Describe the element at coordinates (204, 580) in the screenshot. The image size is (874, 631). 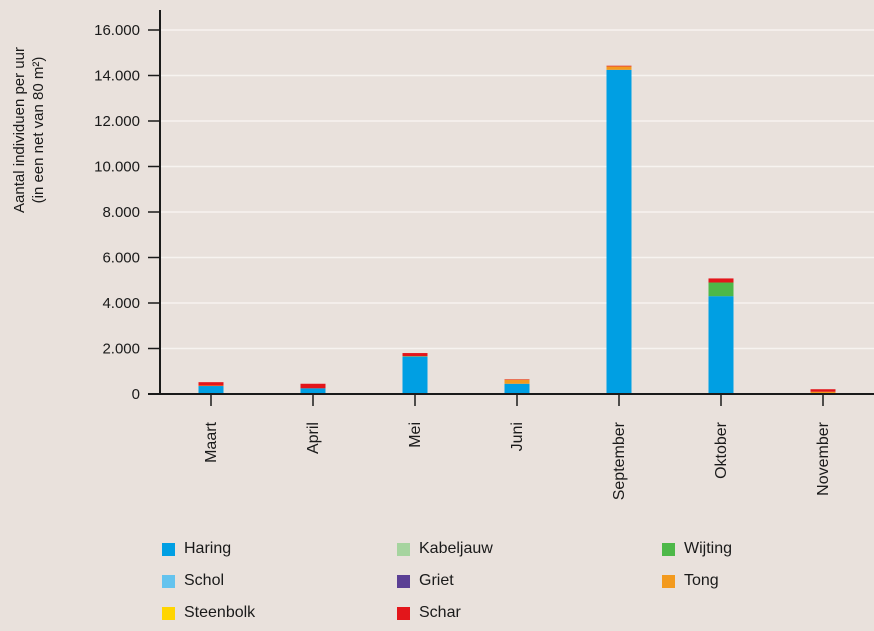
I see `legend-label: Schol` at that location.